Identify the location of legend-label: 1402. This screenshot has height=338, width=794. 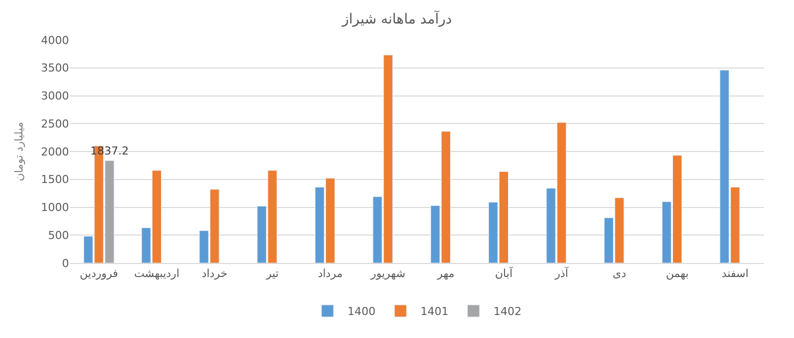
(508, 311).